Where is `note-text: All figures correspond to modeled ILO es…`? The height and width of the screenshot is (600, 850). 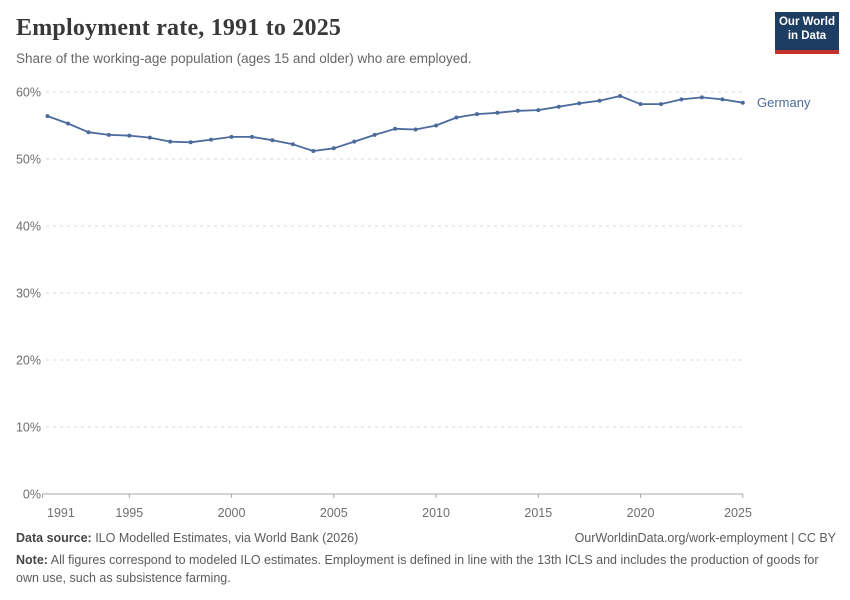 note-text: All figures correspond to modeled ILO es… is located at coordinates (417, 569).